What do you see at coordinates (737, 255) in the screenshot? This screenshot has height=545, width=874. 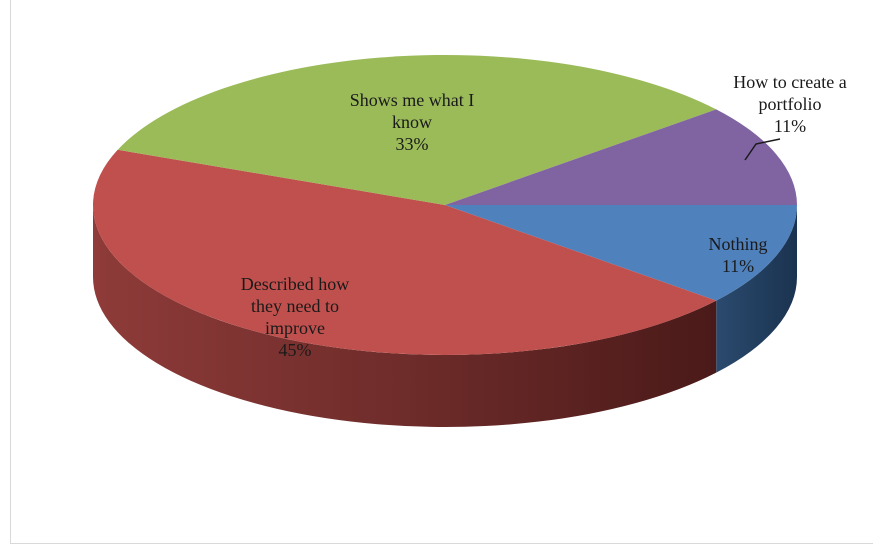 I see `slice-label-0: Nothing 11%` at bounding box center [737, 255].